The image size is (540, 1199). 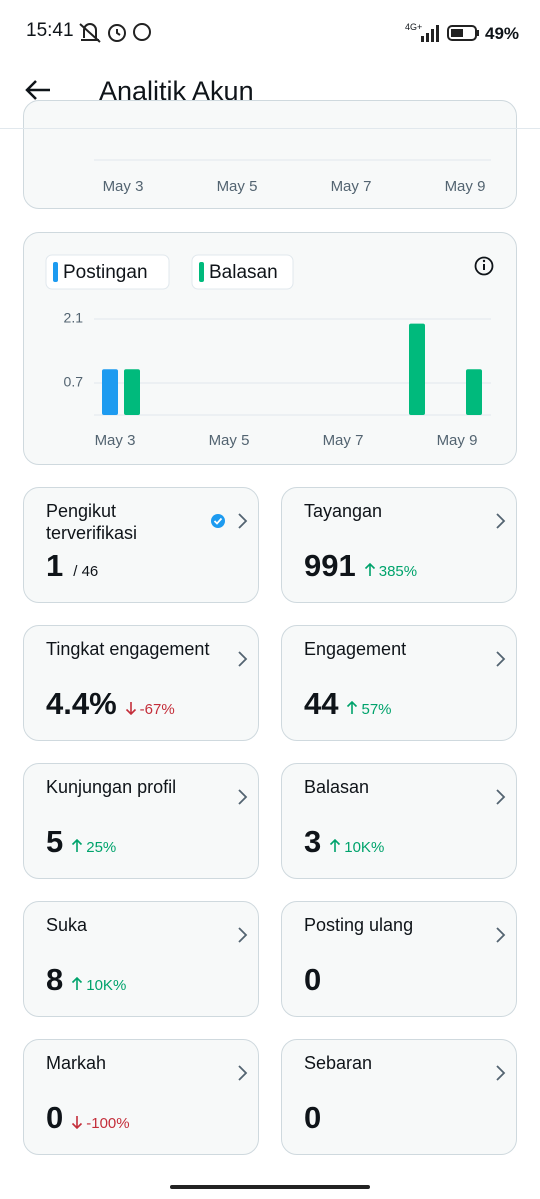 What do you see at coordinates (141, 821) in the screenshot?
I see `metric-card: Kunjungan profil 5 25%` at bounding box center [141, 821].